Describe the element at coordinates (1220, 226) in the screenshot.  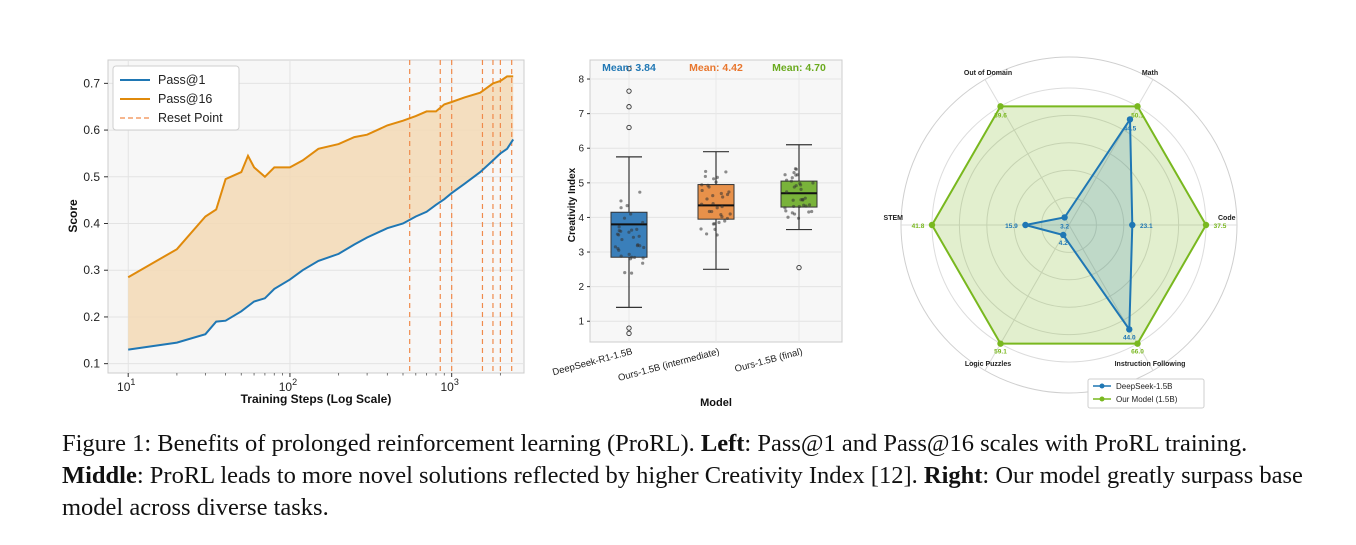
I see `radar-value-label: 37.5` at that location.